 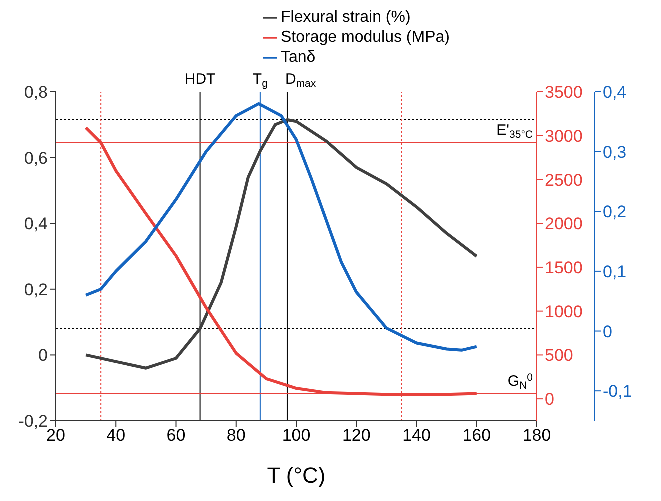 What do you see at coordinates (301, 80) in the screenshot?
I see `ref-line-label: D$_{max}$` at bounding box center [301, 80].